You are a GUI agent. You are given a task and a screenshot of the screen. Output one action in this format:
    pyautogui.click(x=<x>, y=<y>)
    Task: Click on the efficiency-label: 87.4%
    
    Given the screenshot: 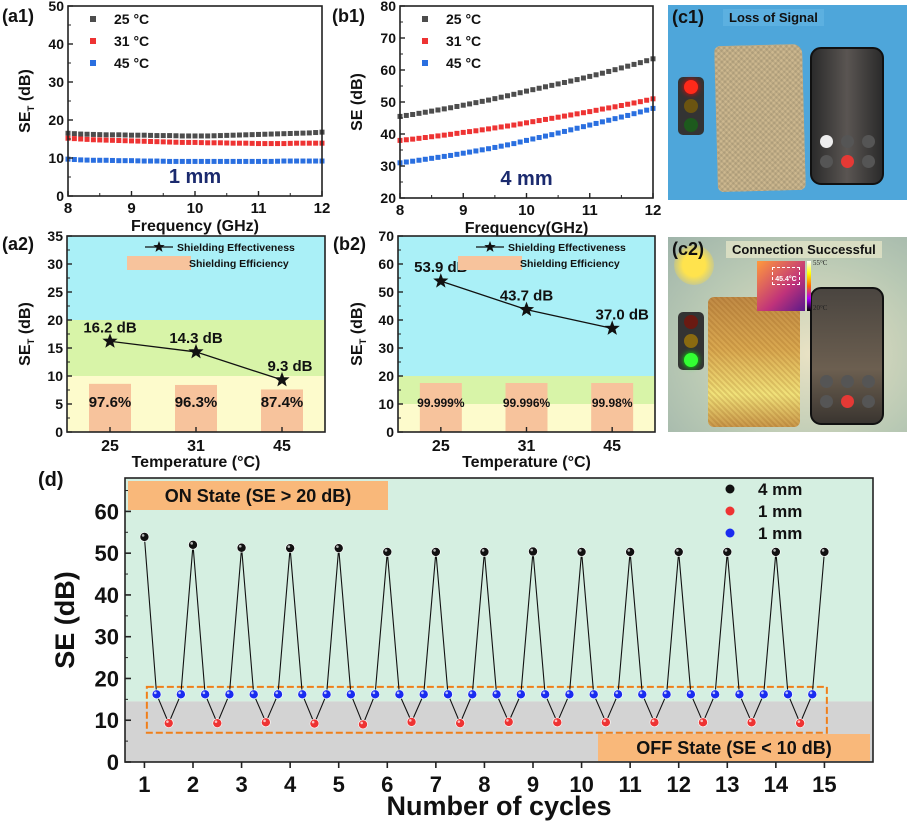 What is the action you would take?
    pyautogui.click(x=282, y=402)
    